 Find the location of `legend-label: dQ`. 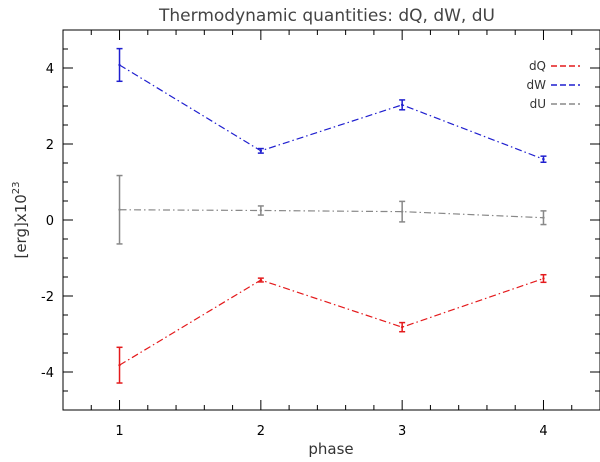

legend-label: dQ is located at coordinates (537, 66).